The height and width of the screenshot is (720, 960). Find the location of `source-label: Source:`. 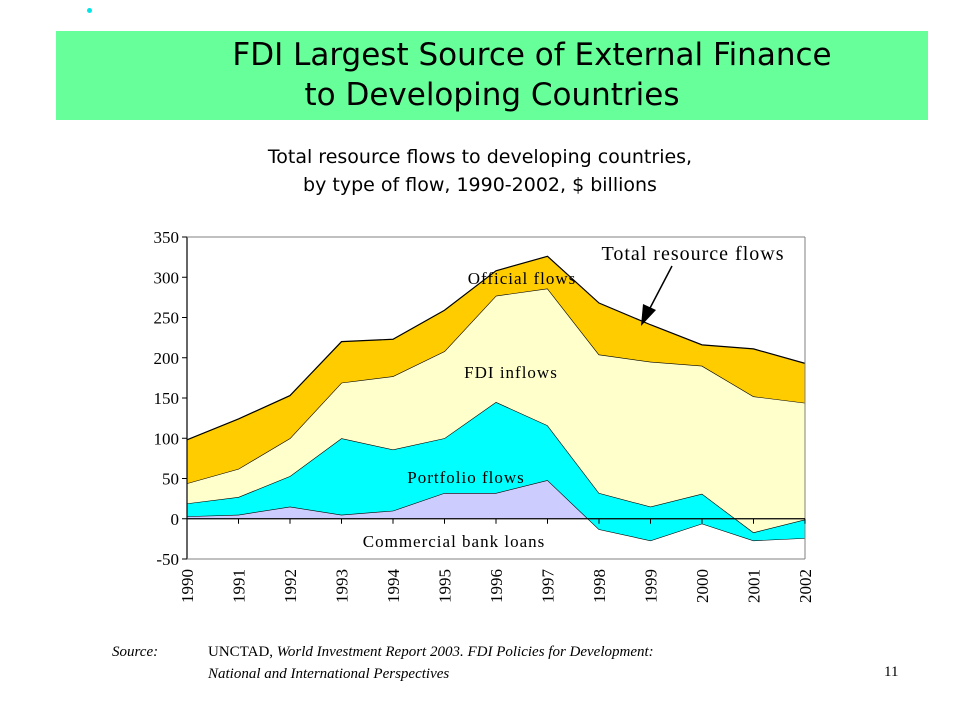

source-label: Source: is located at coordinates (135, 652).